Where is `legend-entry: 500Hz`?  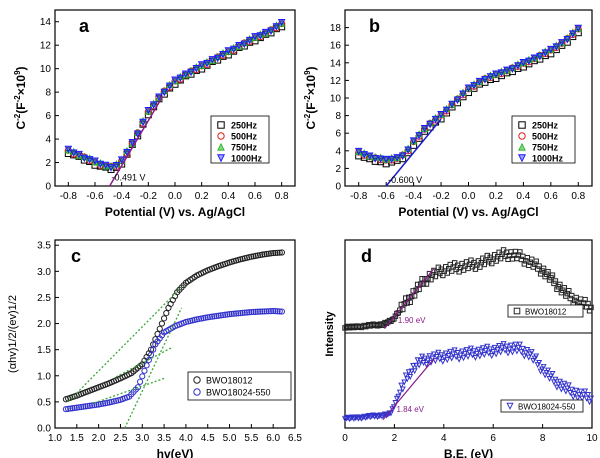
legend-entry: 500Hz is located at coordinates (545, 137).